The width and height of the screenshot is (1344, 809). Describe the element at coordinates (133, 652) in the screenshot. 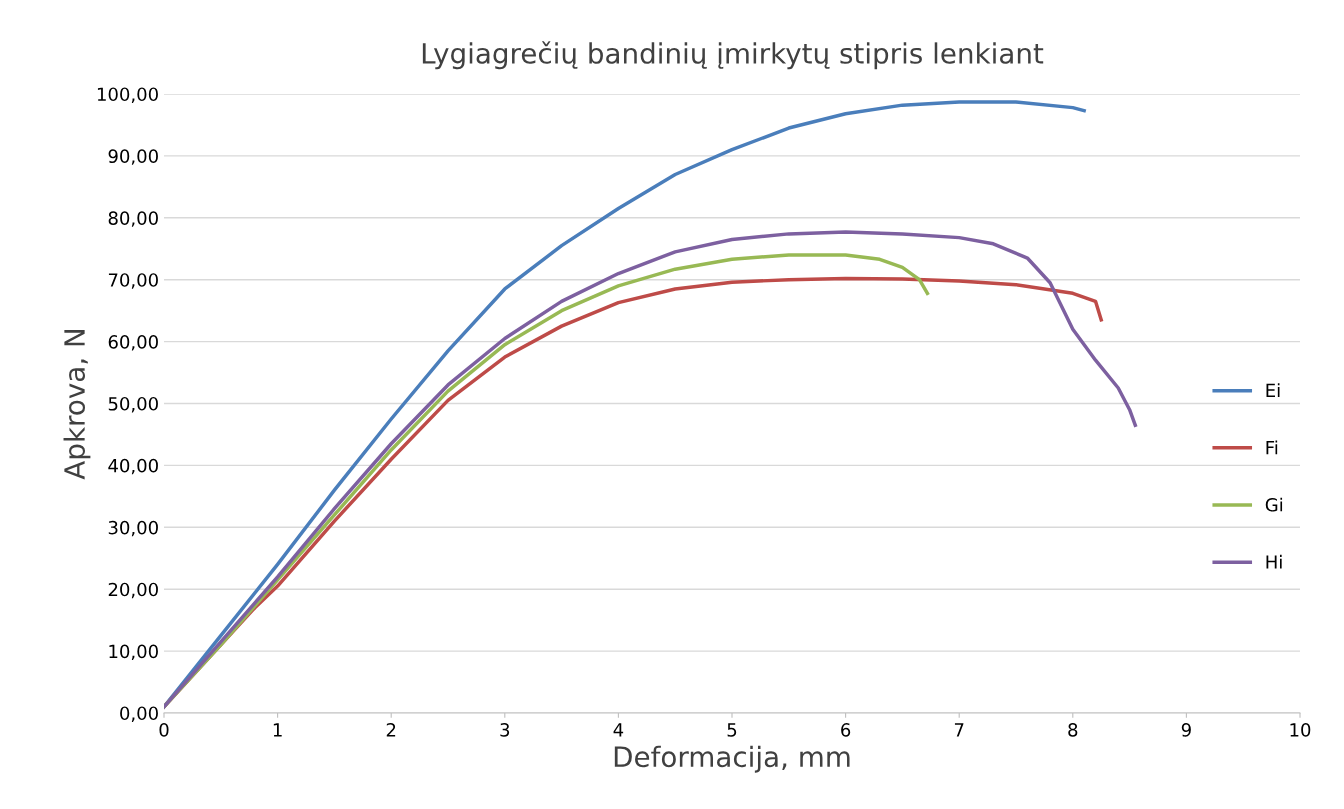

I see `y-tick-label: 10,00` at that location.